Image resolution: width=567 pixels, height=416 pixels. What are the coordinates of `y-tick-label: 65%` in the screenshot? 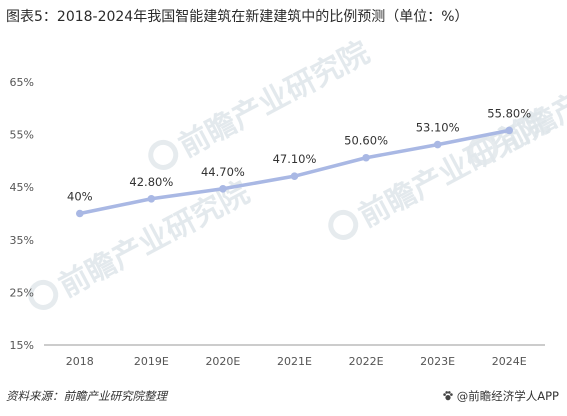 It's located at (22, 82).